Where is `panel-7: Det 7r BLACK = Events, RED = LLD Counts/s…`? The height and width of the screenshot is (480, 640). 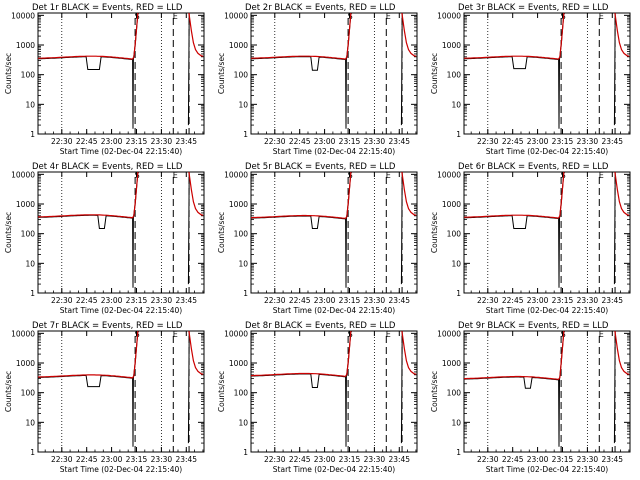
panel-7: Det 7r BLACK = Events, RED = LLD Counts/s… is located at coordinates (104, 397).